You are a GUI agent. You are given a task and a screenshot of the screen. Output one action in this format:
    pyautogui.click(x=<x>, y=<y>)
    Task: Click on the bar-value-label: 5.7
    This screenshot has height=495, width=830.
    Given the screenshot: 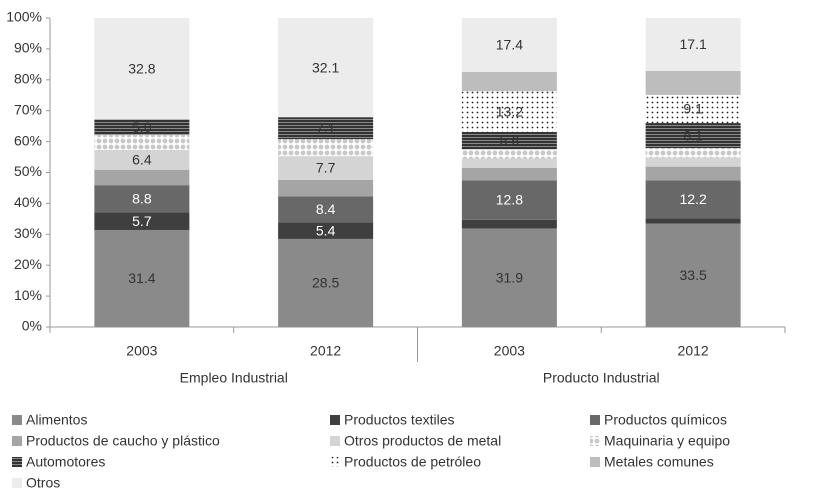 What is the action you would take?
    pyautogui.click(x=142, y=221)
    